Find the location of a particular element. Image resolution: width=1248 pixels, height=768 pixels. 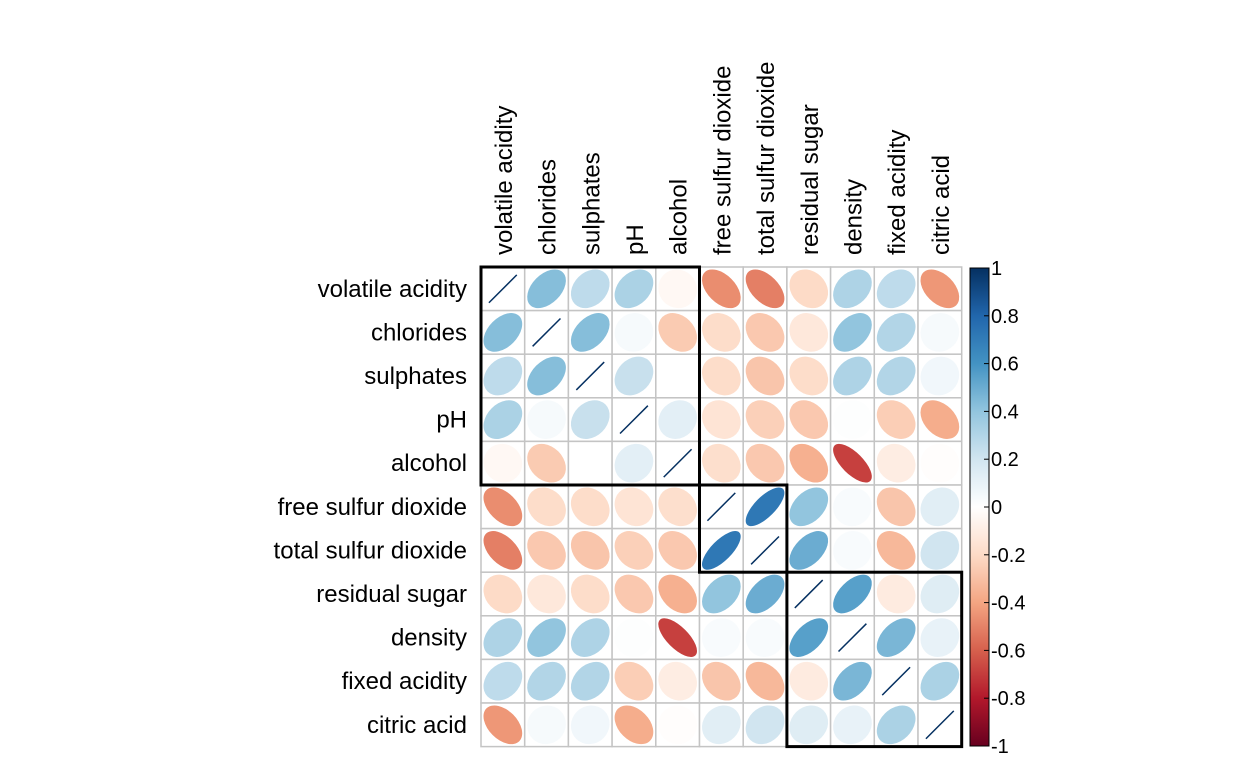

ellipse-alcohol-x-sulphates is located at coordinates (590, 463).